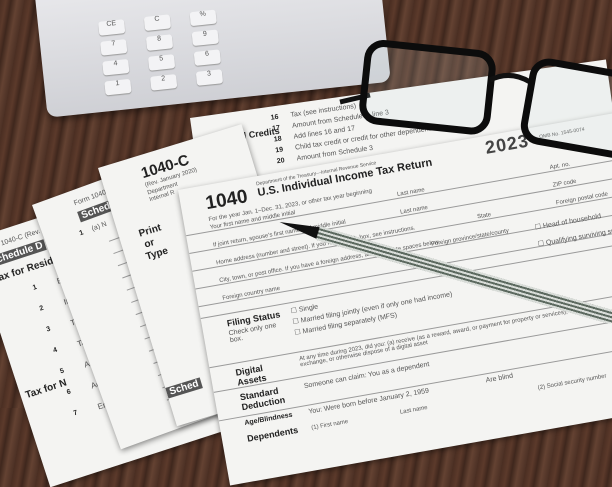  I want to click on filing-option-label: Single, so click(308, 308).